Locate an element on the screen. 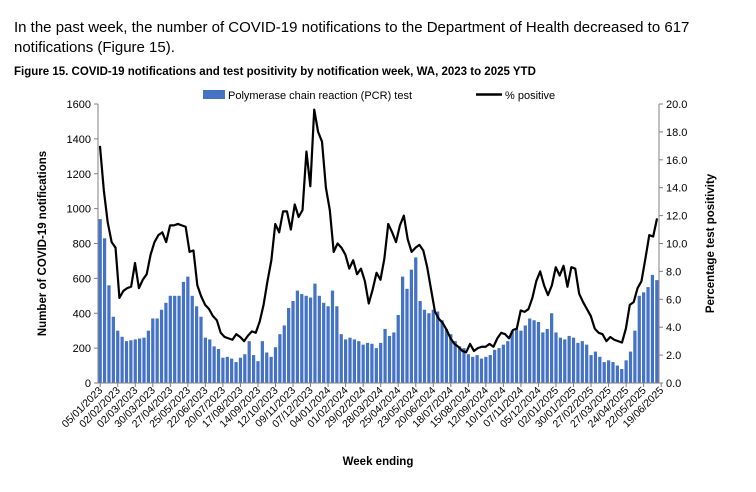  y-tick-label: 400 is located at coordinates (82, 314).